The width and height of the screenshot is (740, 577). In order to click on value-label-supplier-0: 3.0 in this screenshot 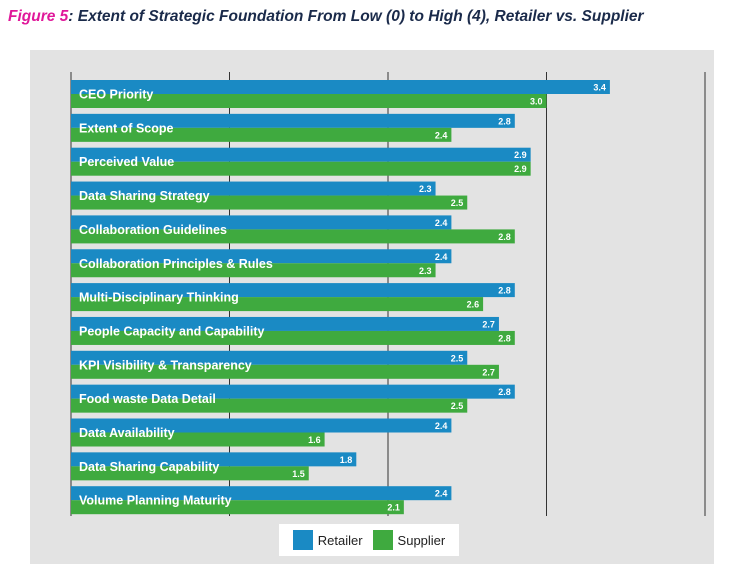, I will do `click(536, 102)`.